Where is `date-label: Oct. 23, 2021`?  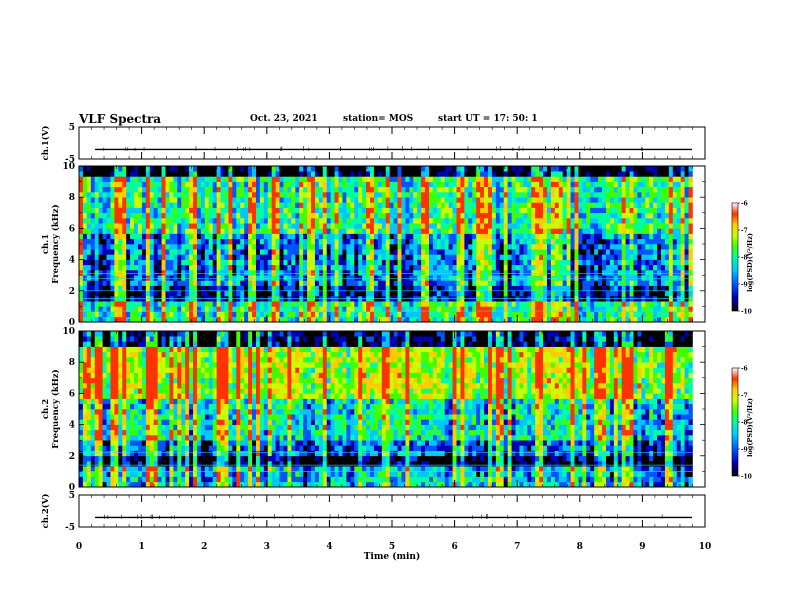
date-label: Oct. 23, 2021 is located at coordinates (284, 119).